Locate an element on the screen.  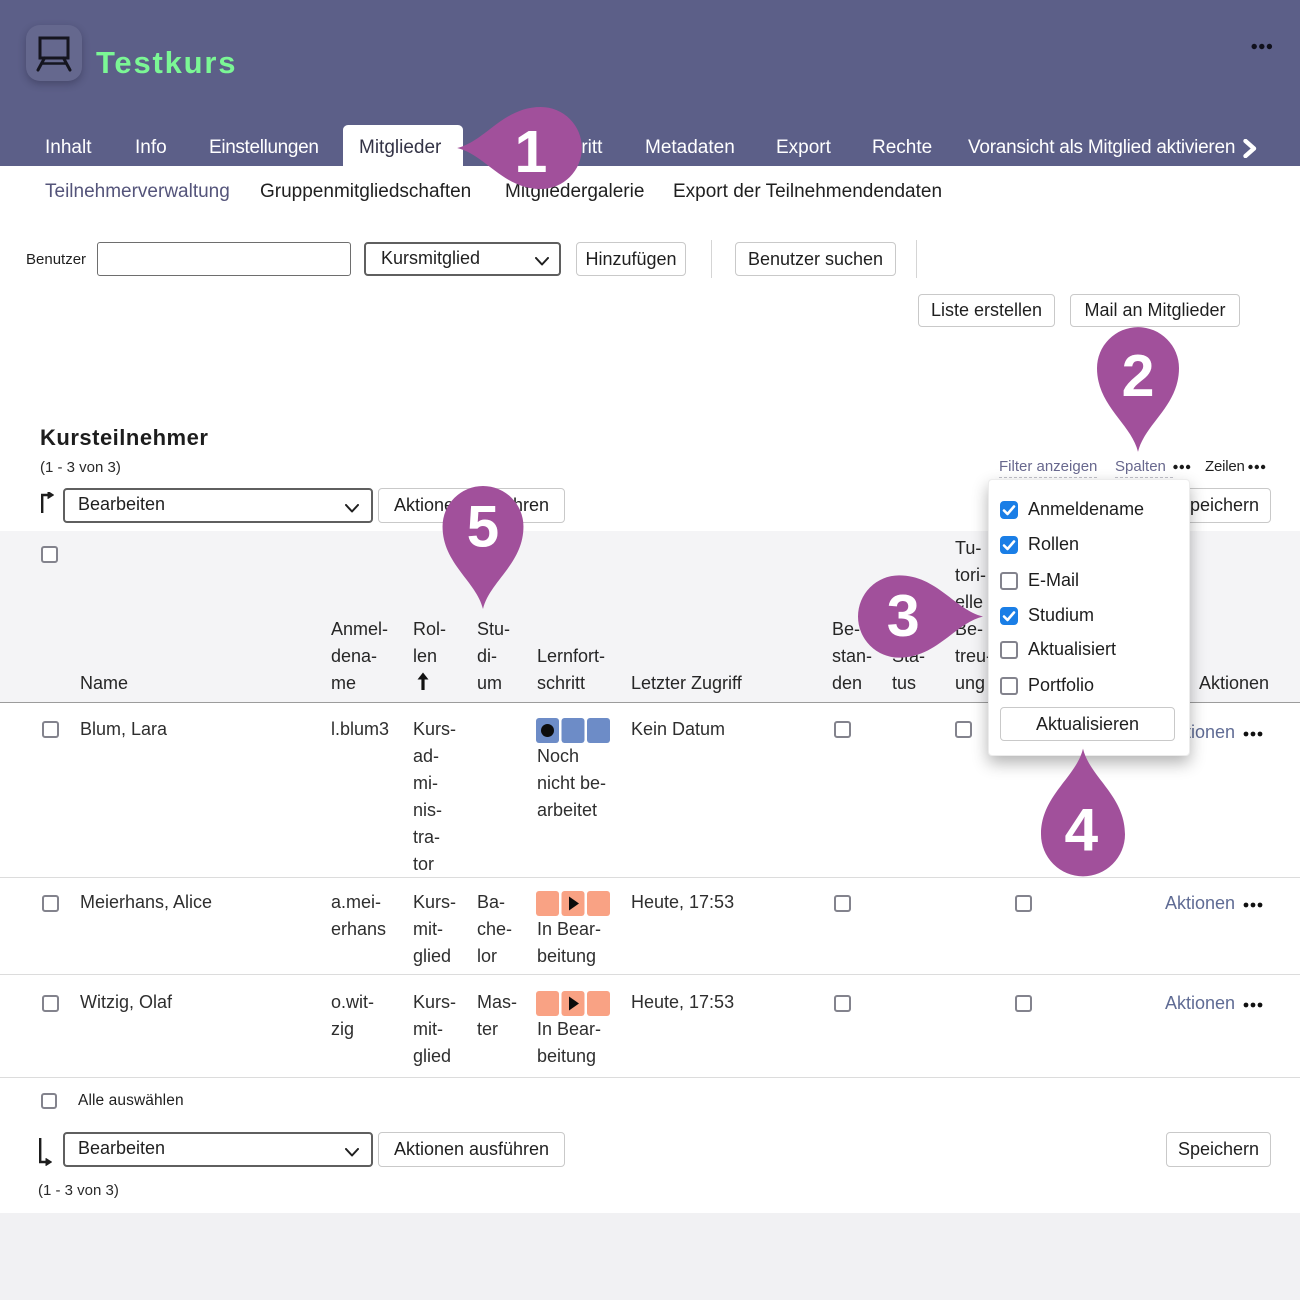
svg-text: 2 is located at coordinates (1138, 376).